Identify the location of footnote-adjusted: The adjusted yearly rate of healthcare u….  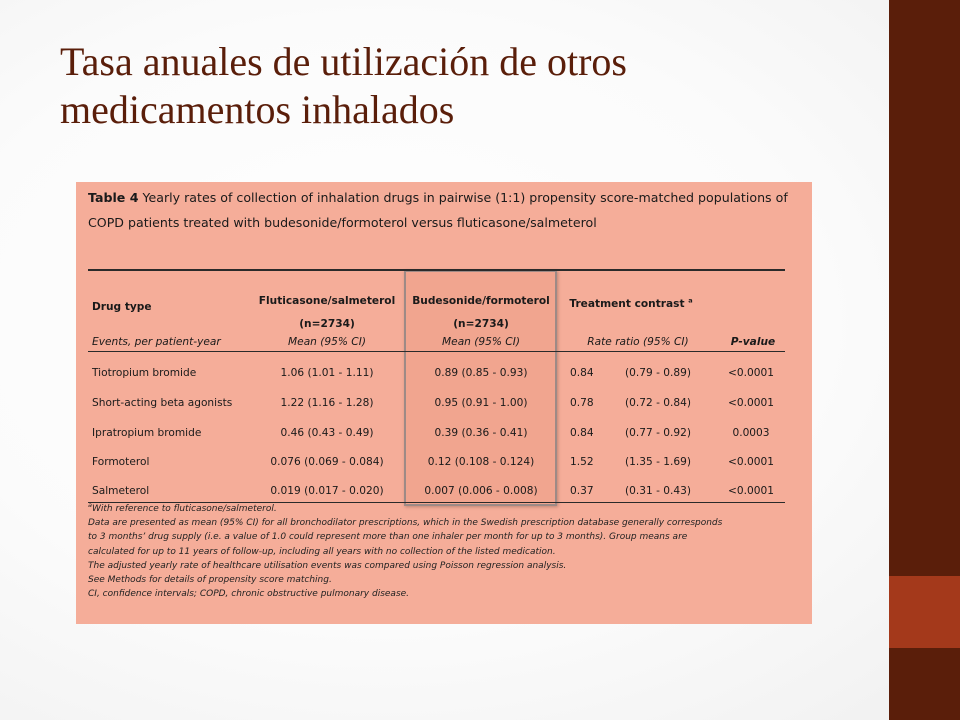
(327, 565).